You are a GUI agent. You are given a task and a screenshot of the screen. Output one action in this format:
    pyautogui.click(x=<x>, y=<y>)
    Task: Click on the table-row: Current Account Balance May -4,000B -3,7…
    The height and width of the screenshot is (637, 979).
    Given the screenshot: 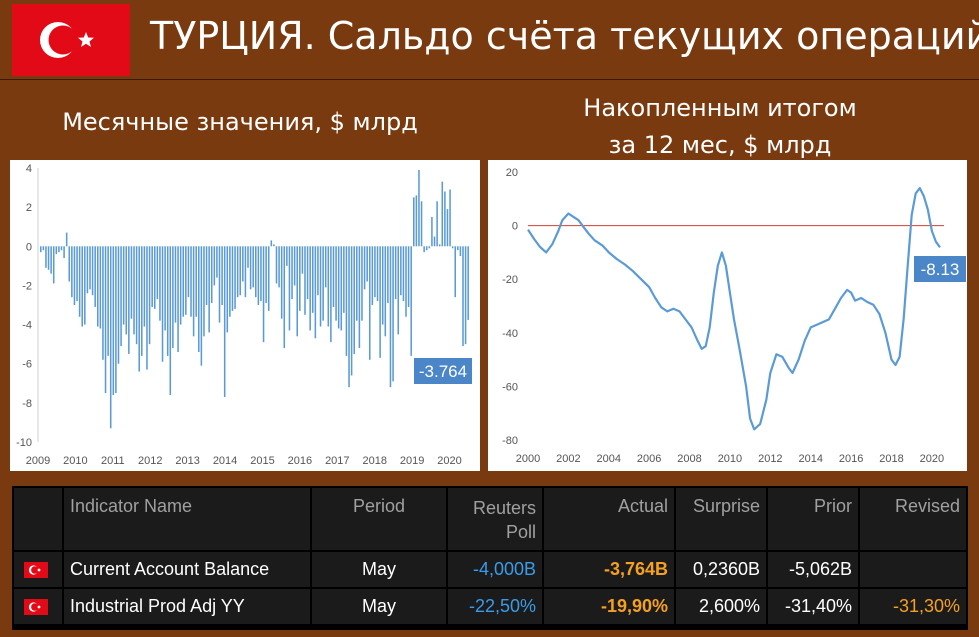 What is the action you would take?
    pyautogui.click(x=490, y=569)
    